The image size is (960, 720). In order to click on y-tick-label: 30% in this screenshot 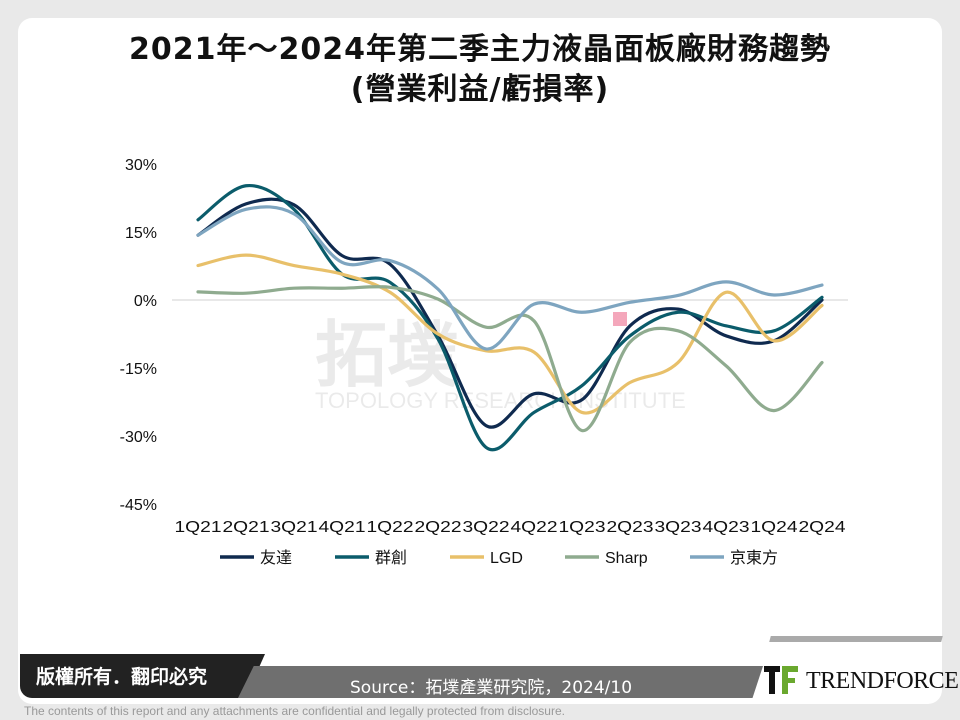, I will do `click(141, 165)`.